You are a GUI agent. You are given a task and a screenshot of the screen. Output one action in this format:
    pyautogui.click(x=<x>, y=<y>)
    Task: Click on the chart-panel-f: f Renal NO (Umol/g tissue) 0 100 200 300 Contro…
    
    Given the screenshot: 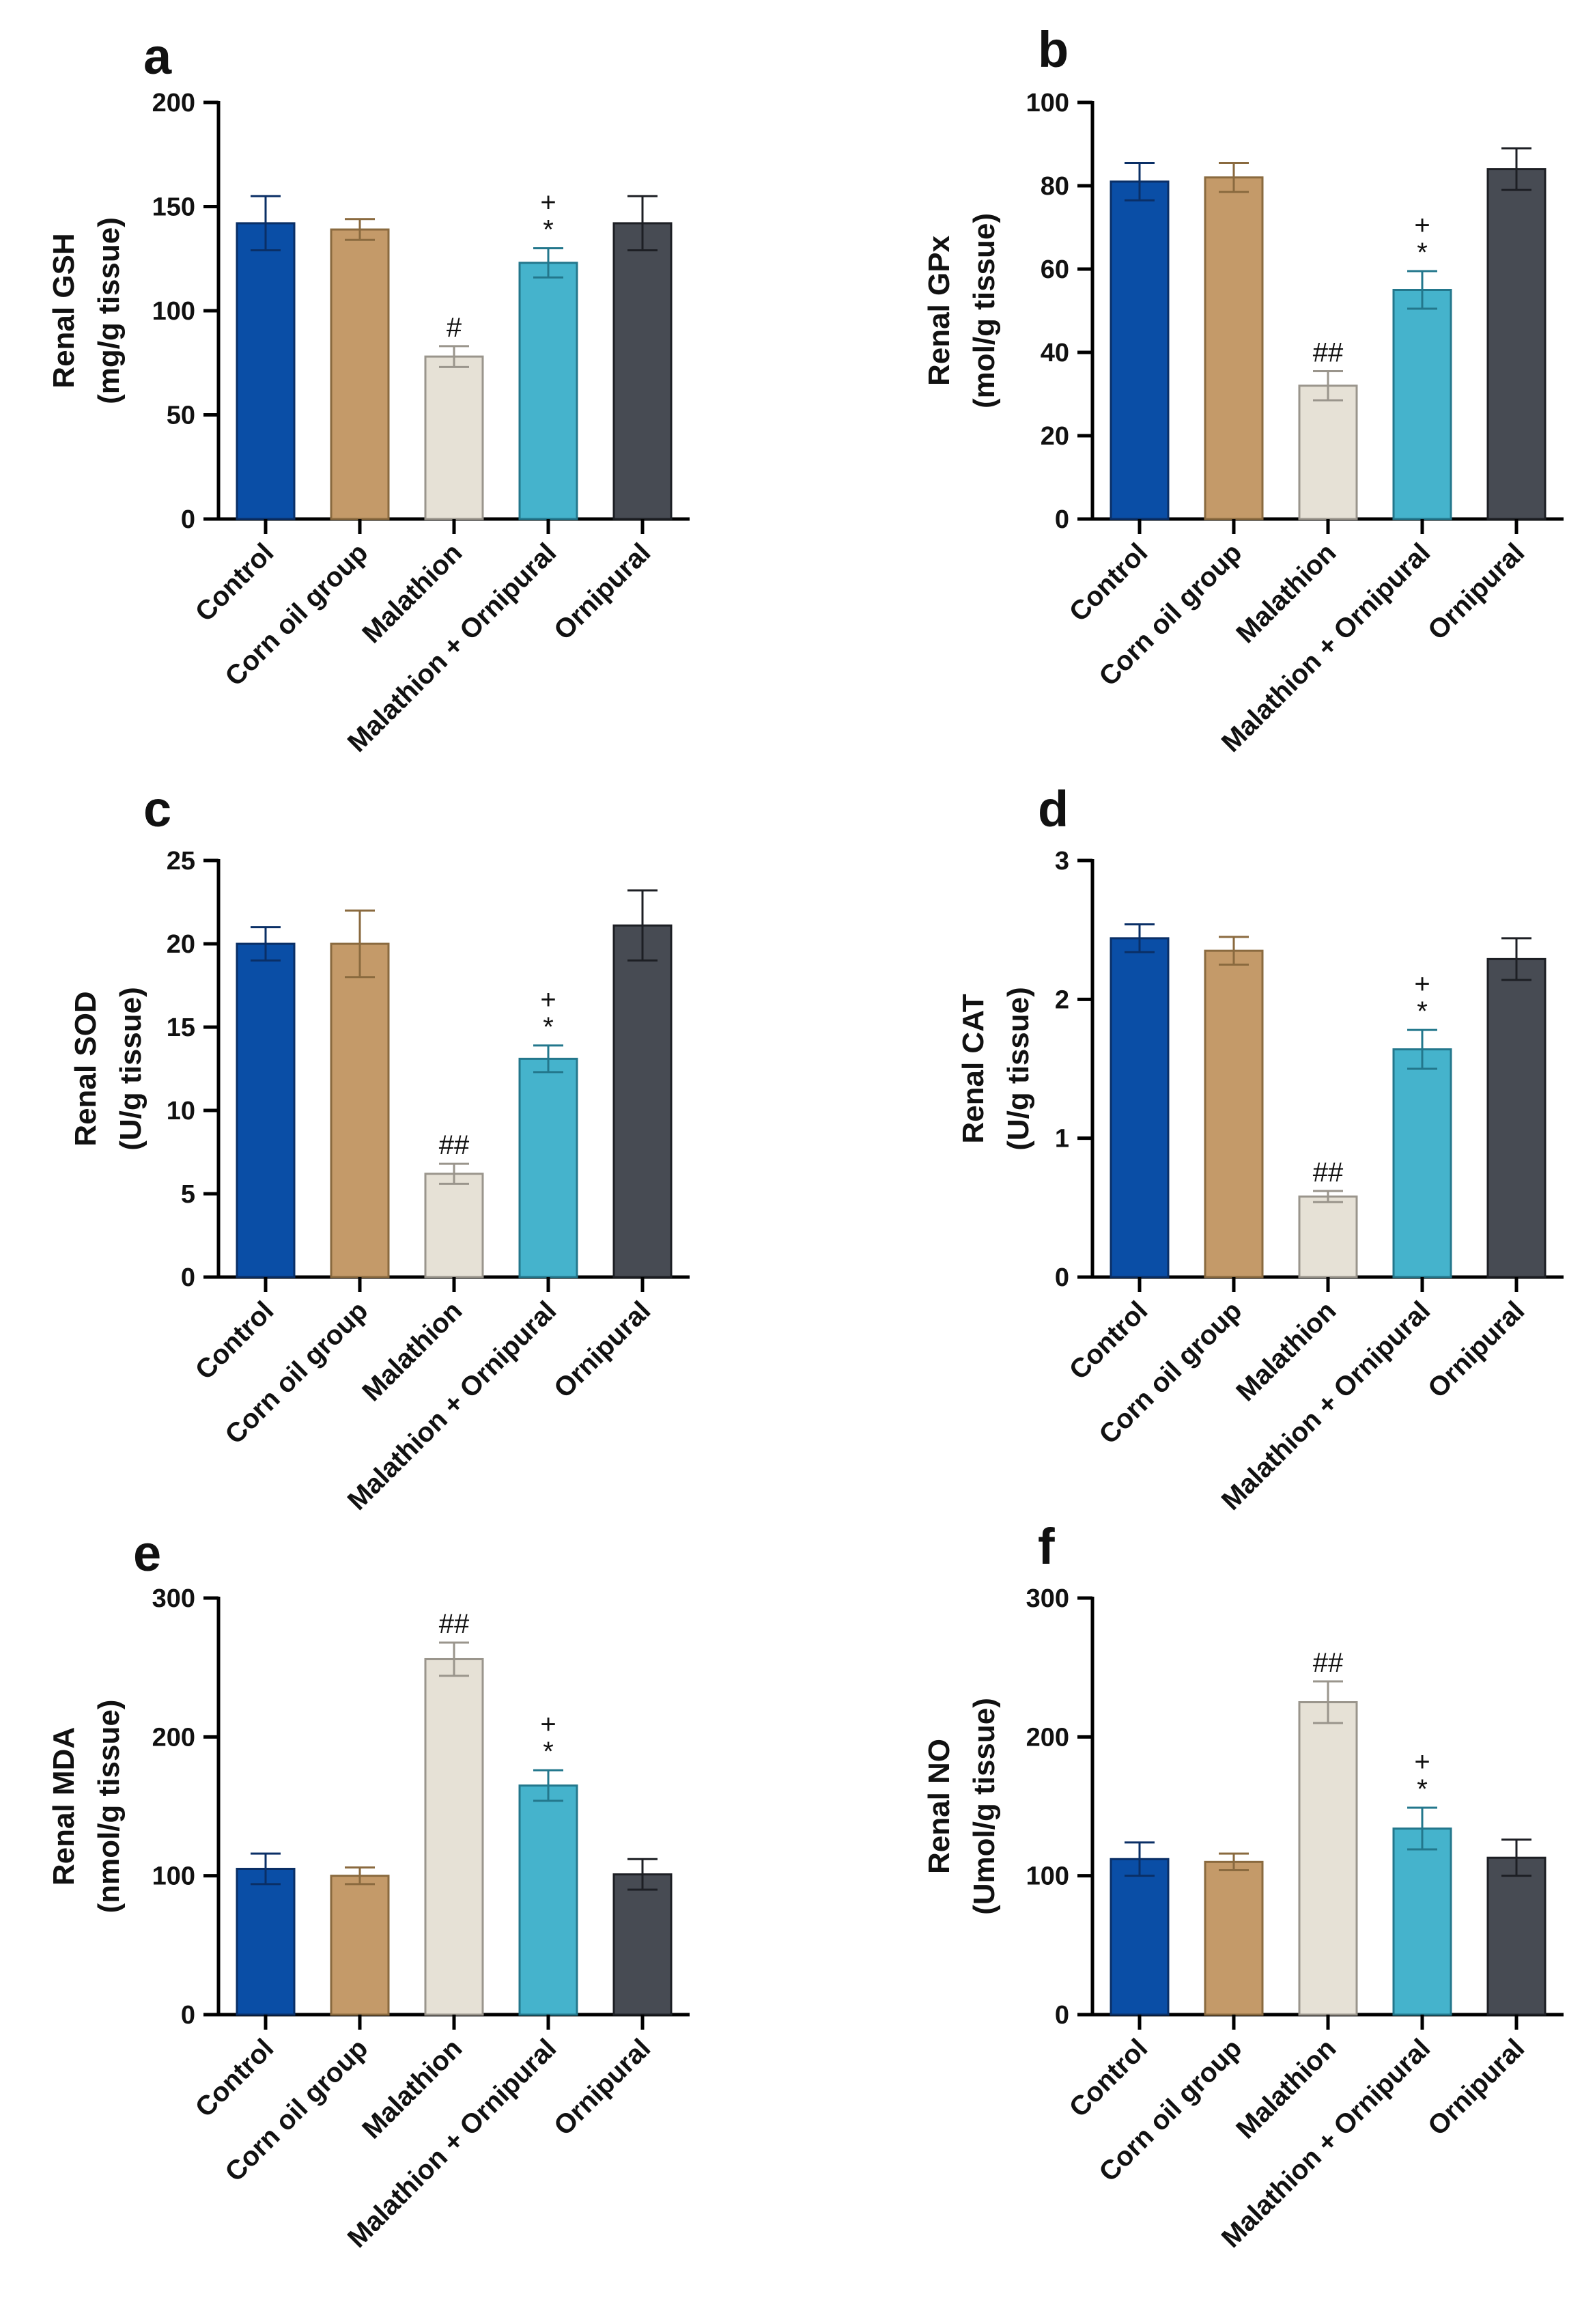 What is the action you would take?
    pyautogui.click(x=1243, y=1886)
    